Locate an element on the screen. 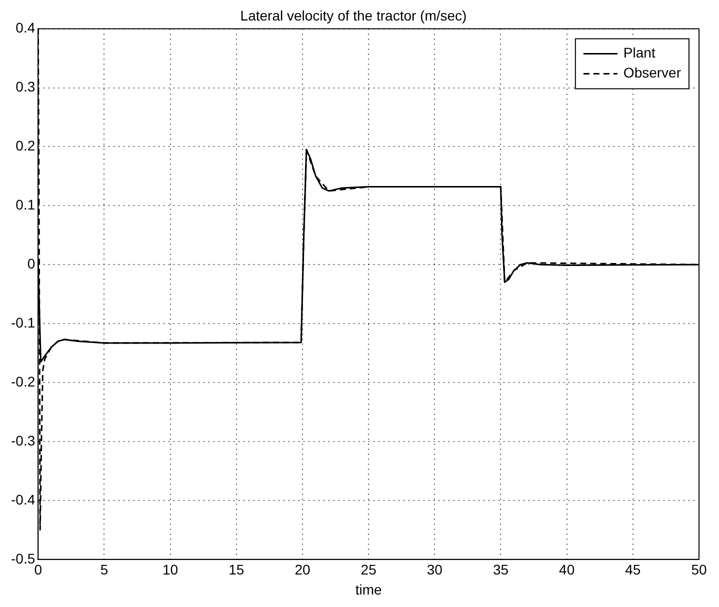 This screenshot has height=607, width=719. x-tick-label: 35 is located at coordinates (500, 570).